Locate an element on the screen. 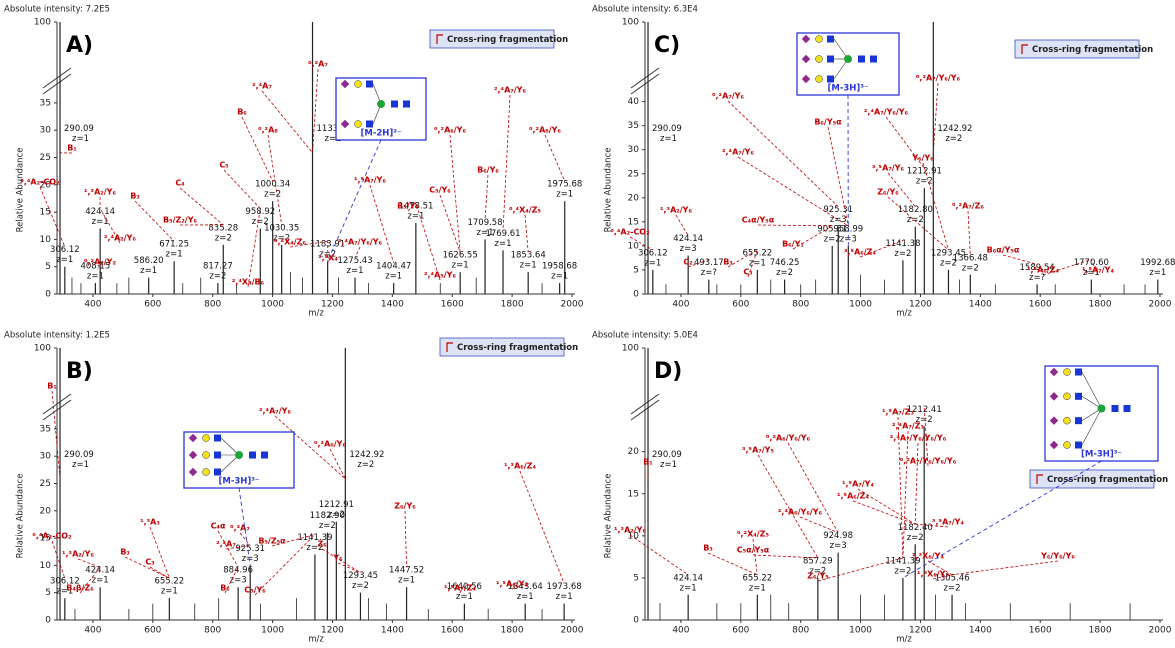 This screenshot has height=648, width=1175. fragment-label: Y₆/Y₆/Y₆ is located at coordinates (1057, 556).